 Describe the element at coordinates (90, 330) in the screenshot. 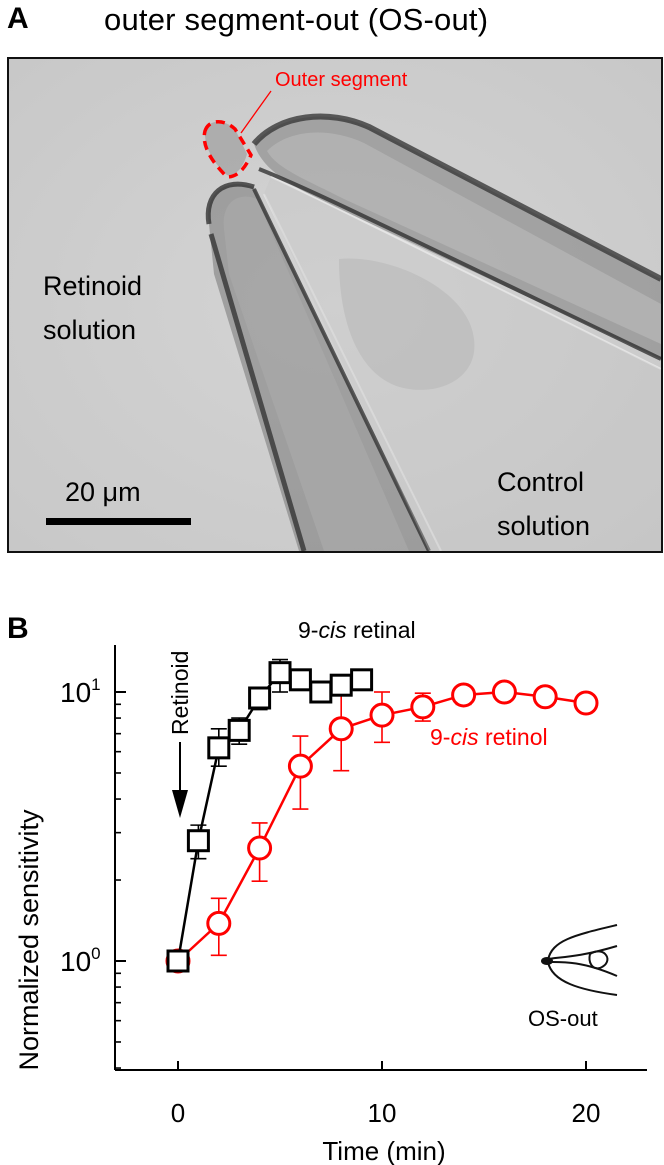

I see `retinoid-solution-label-line2: solution` at that location.